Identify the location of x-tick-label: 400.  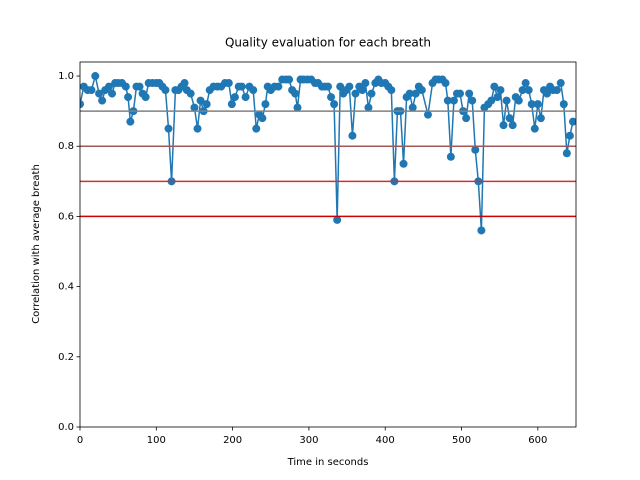
(385, 440).